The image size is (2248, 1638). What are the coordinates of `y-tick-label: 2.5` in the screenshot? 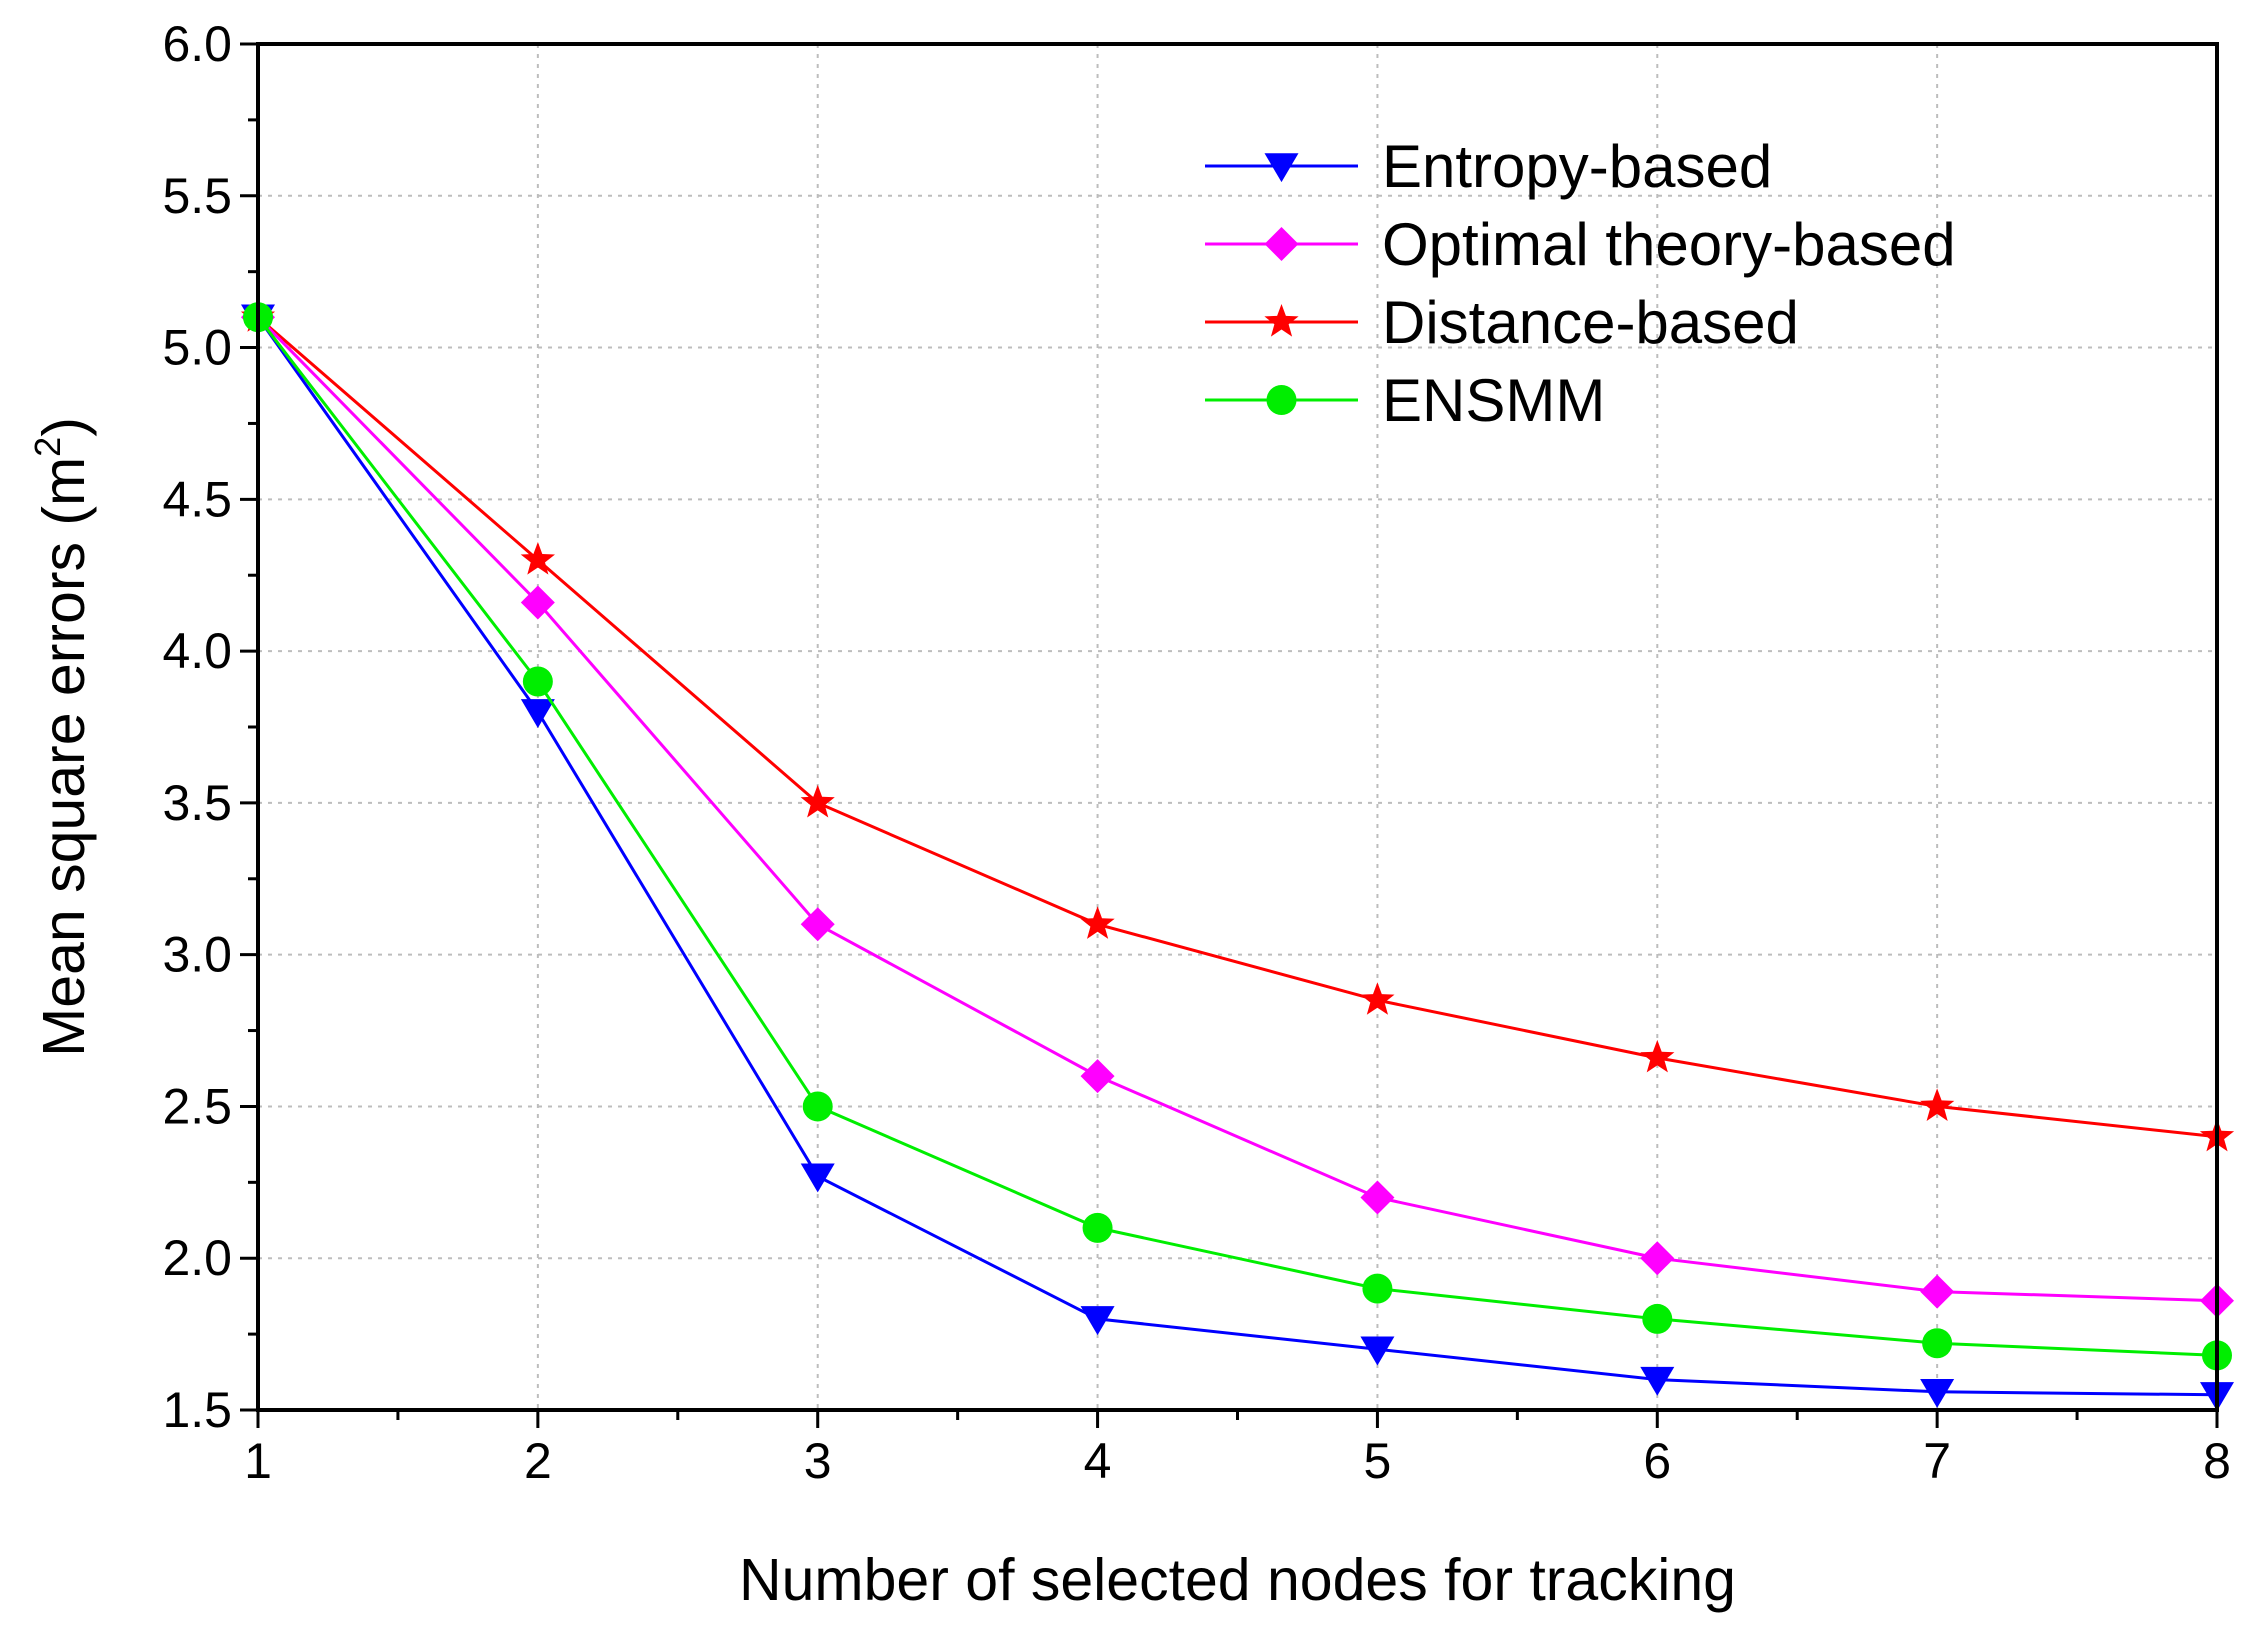 It's located at (197, 1106).